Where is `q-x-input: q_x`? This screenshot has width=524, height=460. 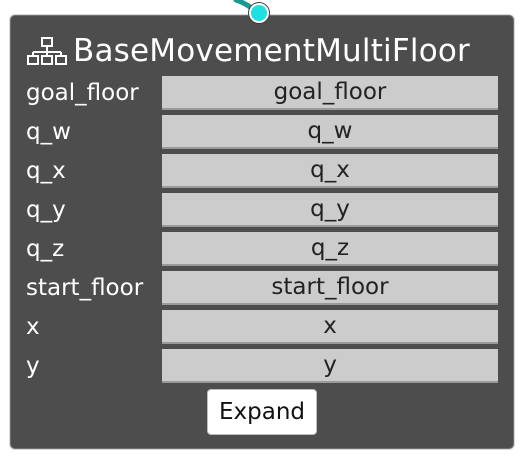
q-x-input: q_x is located at coordinates (330, 171).